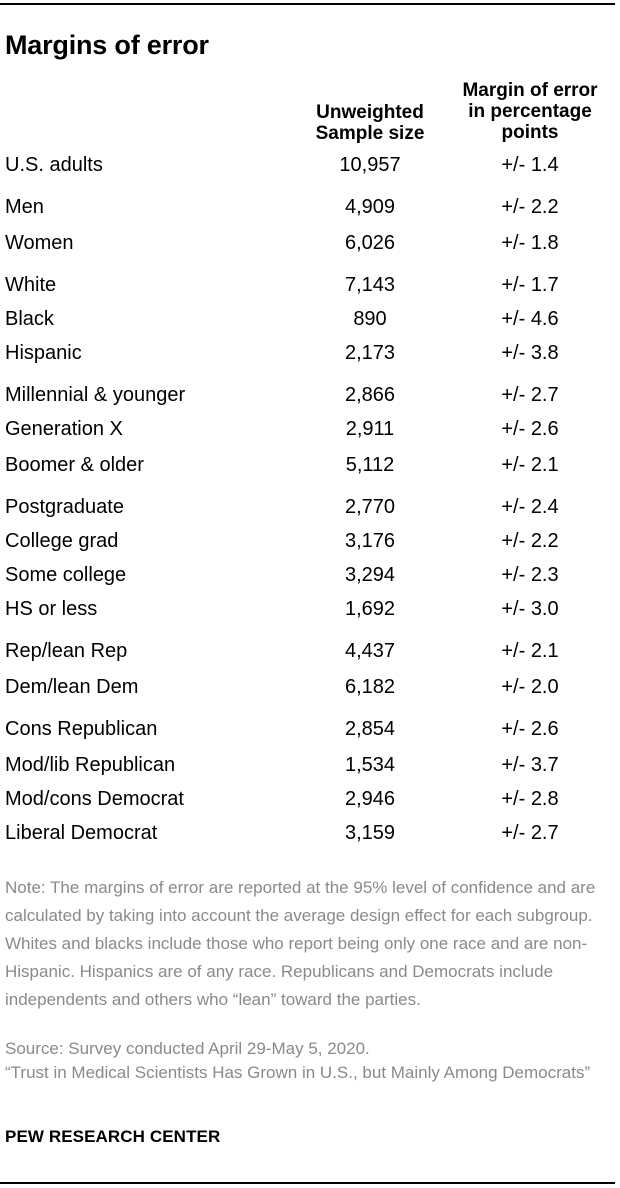 The height and width of the screenshot is (1188, 620). What do you see at coordinates (113, 1136) in the screenshot?
I see `organization-name: PEW RESEARCH CENTER` at bounding box center [113, 1136].